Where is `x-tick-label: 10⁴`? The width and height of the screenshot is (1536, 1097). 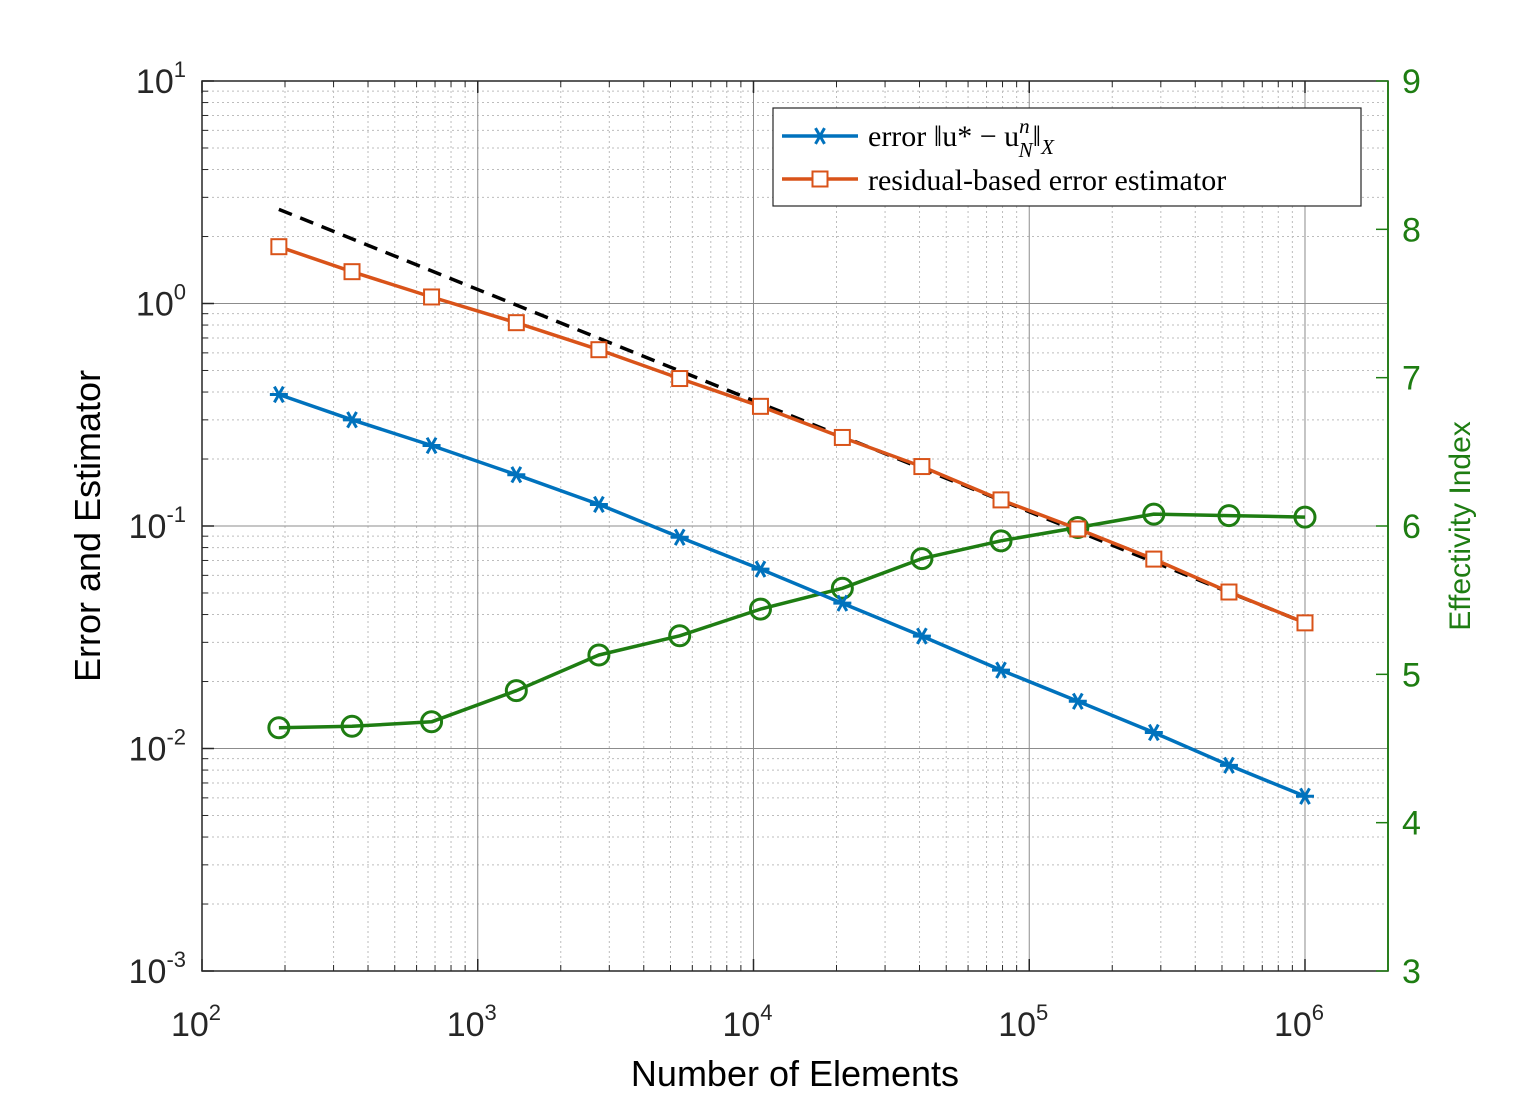 x-tick-label: 10⁴ is located at coordinates (747, 1022).